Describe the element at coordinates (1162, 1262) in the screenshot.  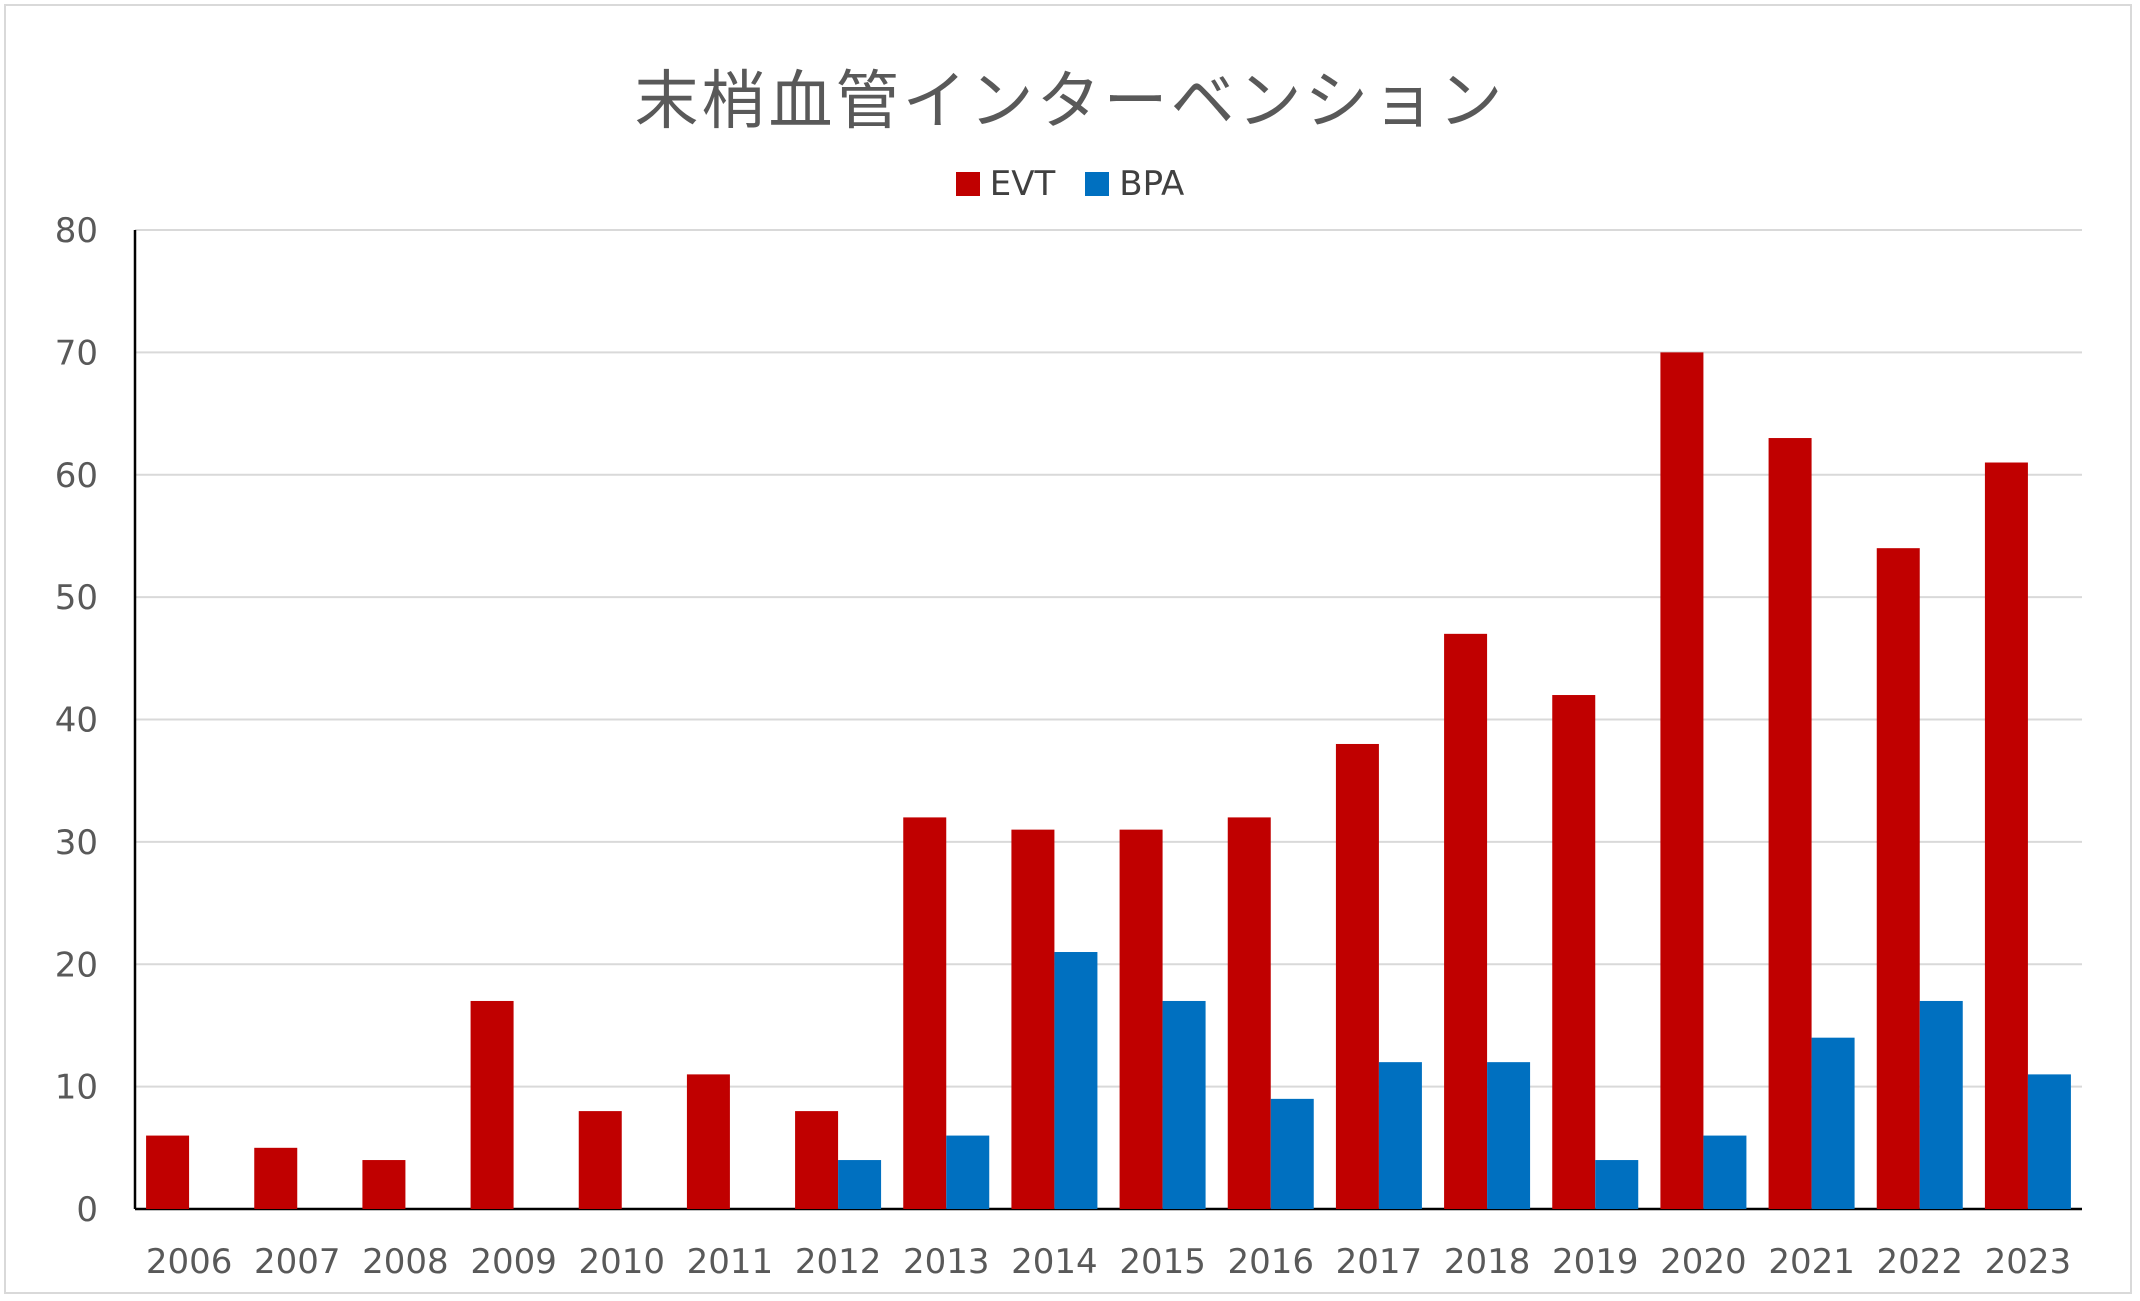
I see `x-tick-label: 2015` at that location.